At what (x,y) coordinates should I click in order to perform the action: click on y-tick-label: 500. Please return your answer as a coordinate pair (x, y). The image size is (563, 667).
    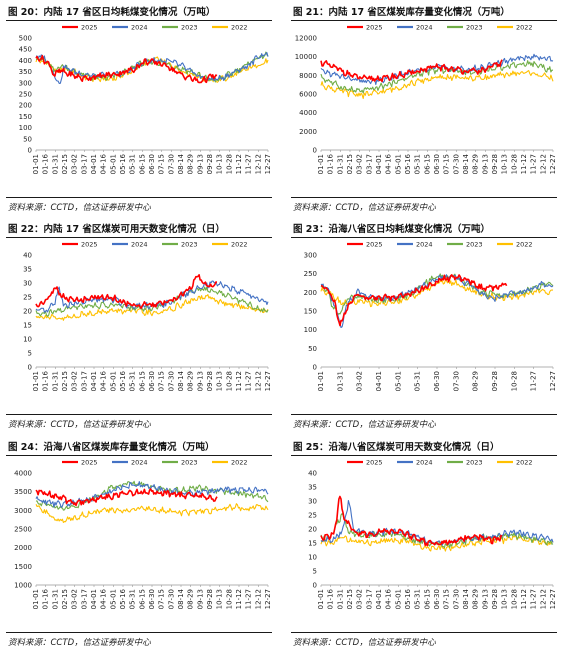
    Looking at the image, I should click on (25, 39).